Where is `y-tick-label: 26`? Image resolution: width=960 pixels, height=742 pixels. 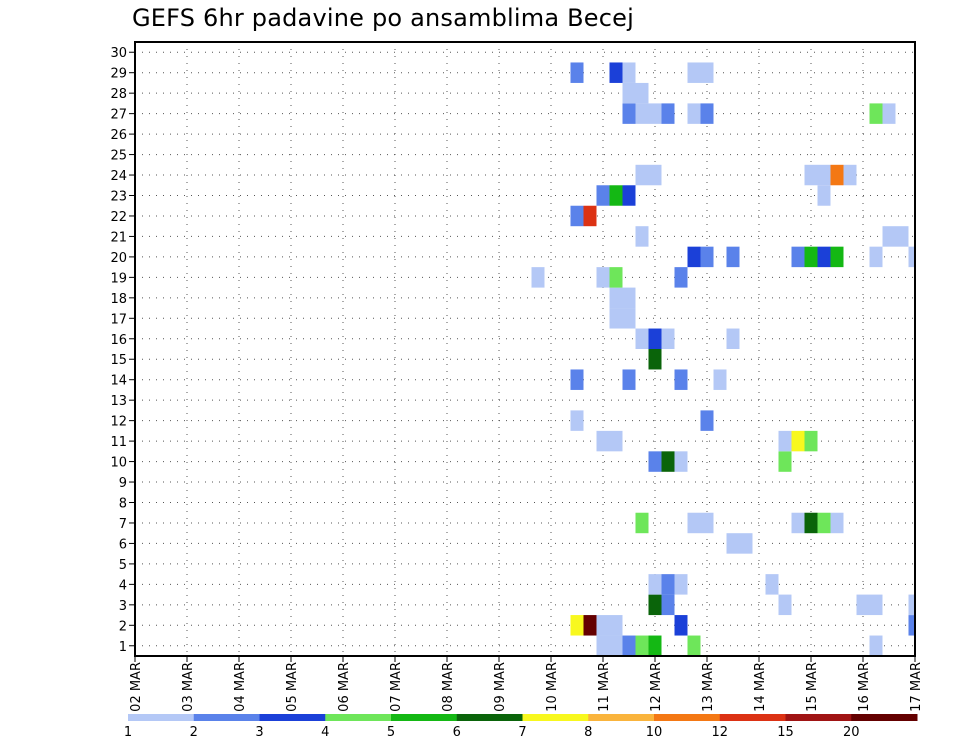
y-tick-label: 26 is located at coordinates (118, 135).